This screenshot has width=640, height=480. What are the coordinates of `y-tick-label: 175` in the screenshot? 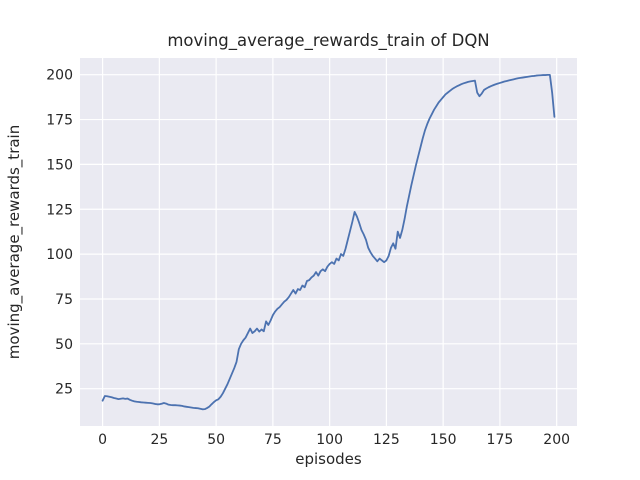 It's located at (59, 121).